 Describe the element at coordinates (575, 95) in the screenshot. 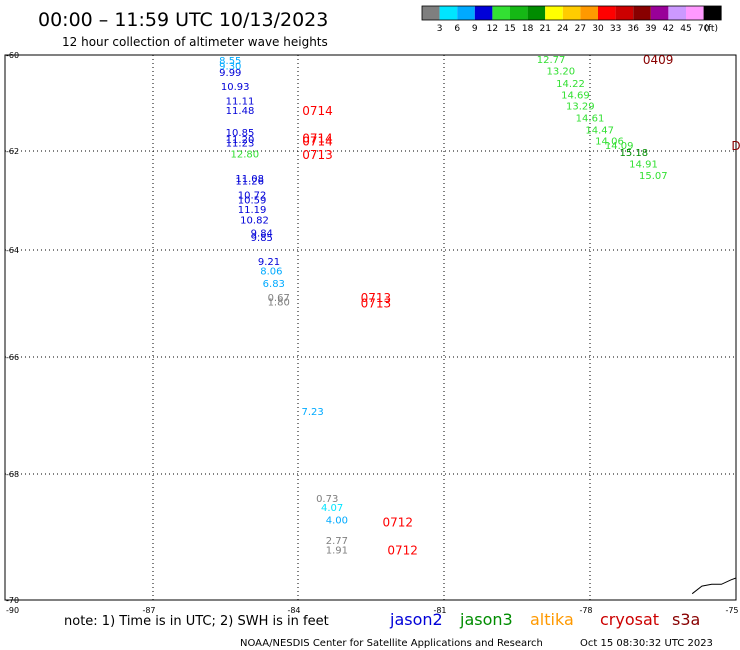

I see `swh-value: 14.69` at that location.